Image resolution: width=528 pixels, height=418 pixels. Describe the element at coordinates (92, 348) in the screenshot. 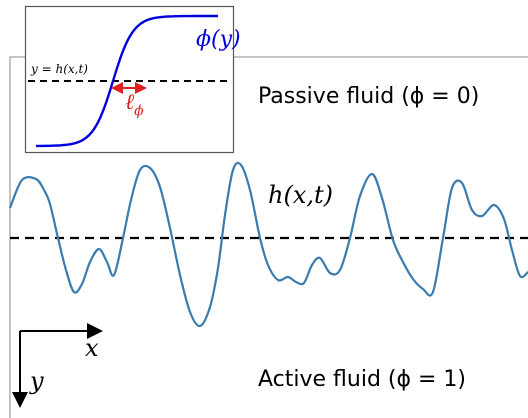

I see `x-axis-label: x` at that location.